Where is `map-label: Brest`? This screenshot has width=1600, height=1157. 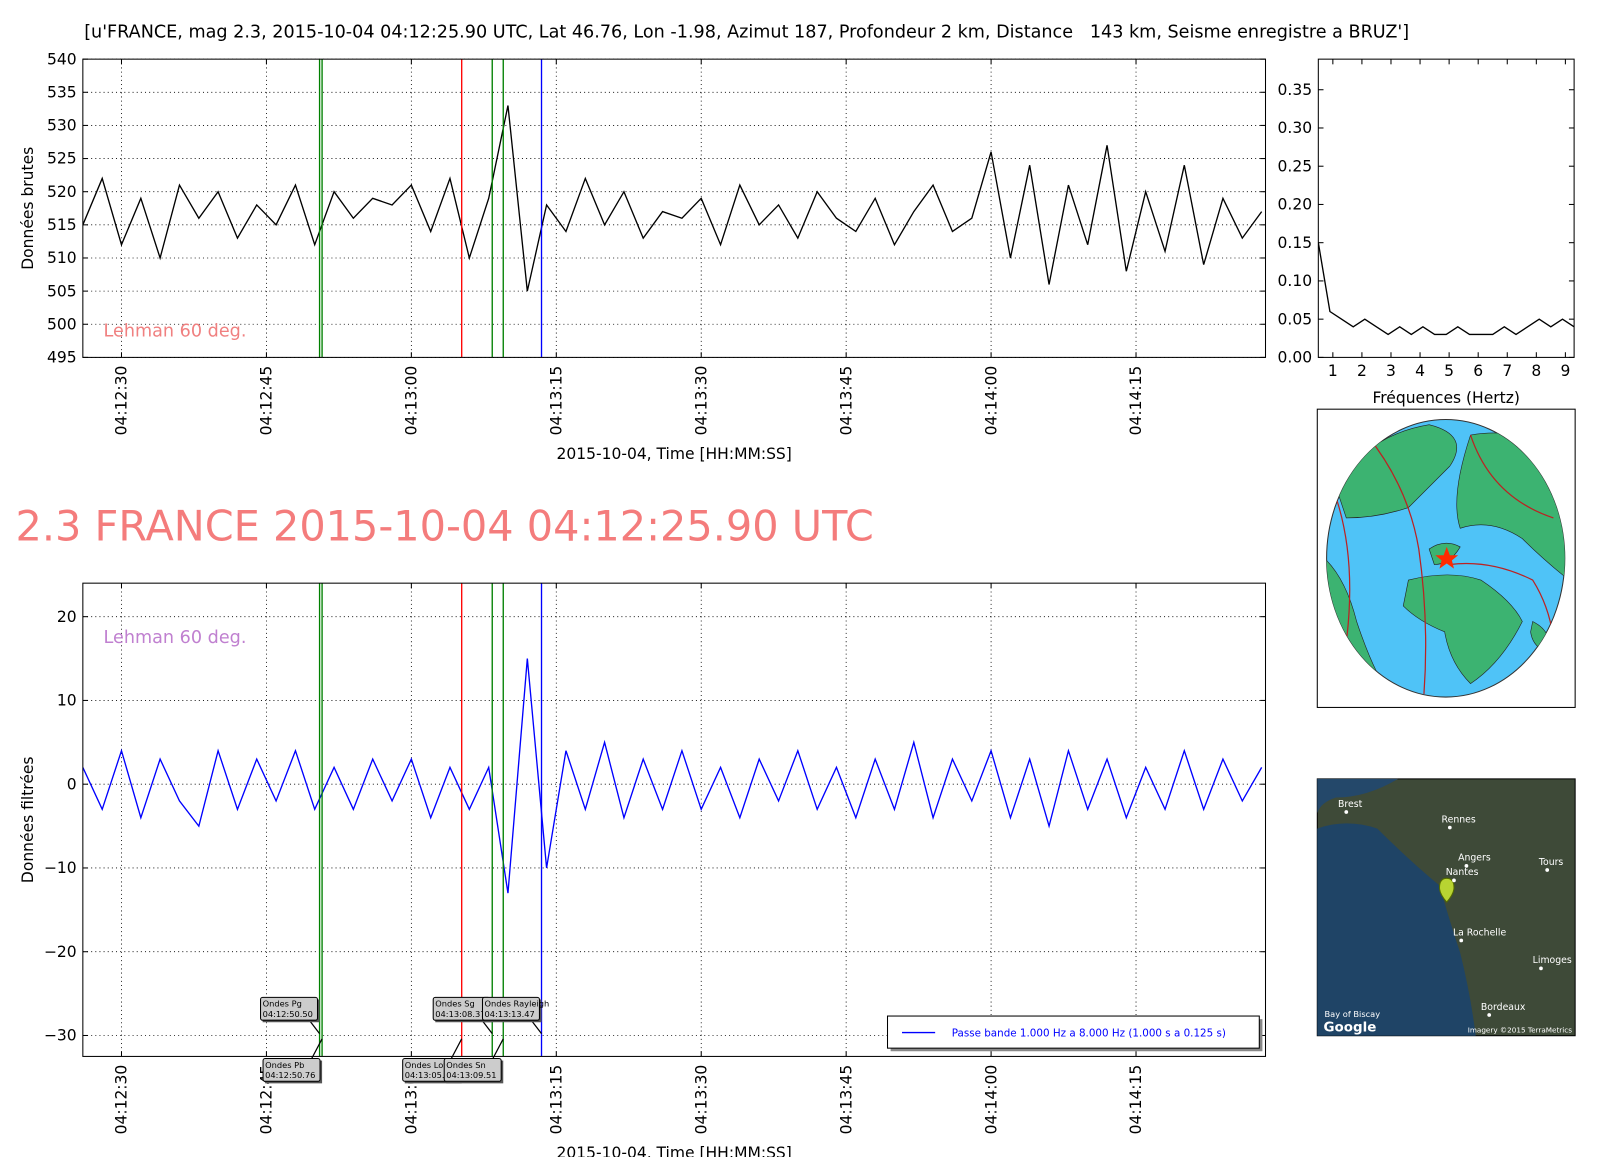 map-label: Brest is located at coordinates (1350, 804).